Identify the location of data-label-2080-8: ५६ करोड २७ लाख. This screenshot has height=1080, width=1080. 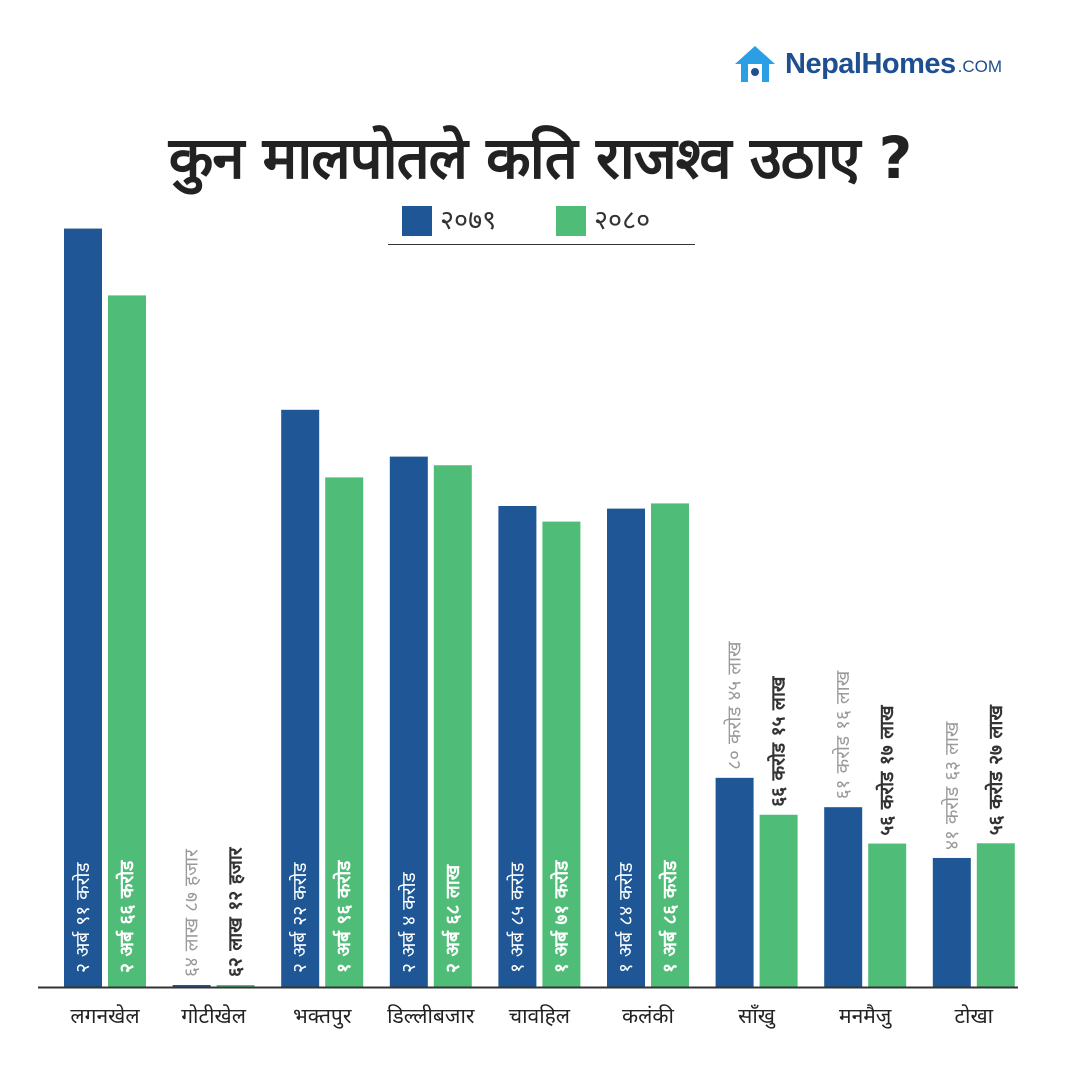
(995, 770).